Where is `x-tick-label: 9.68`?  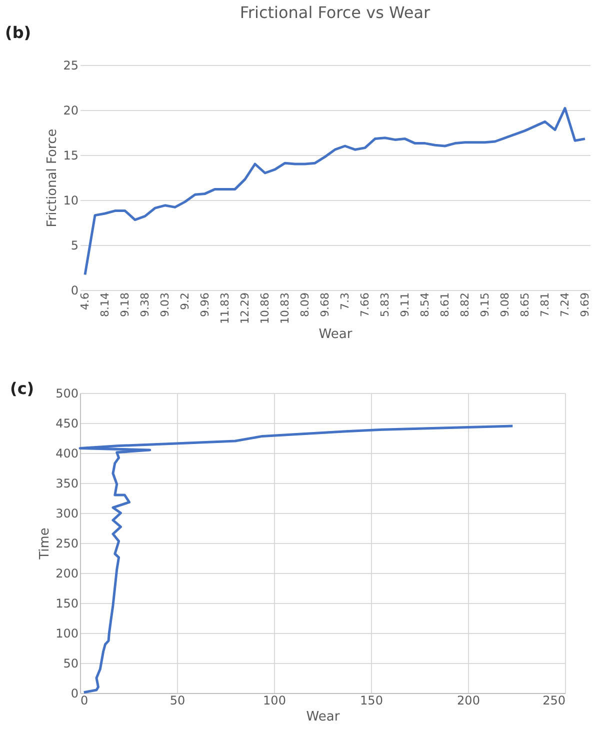
x-tick-label: 9.68 is located at coordinates (325, 304).